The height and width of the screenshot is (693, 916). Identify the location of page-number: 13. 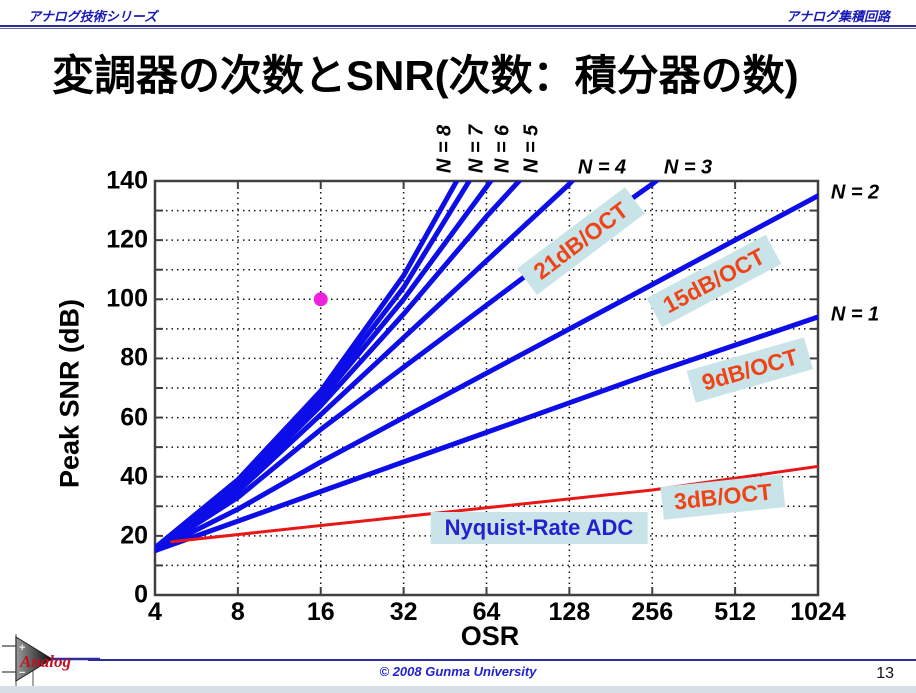
(885, 673).